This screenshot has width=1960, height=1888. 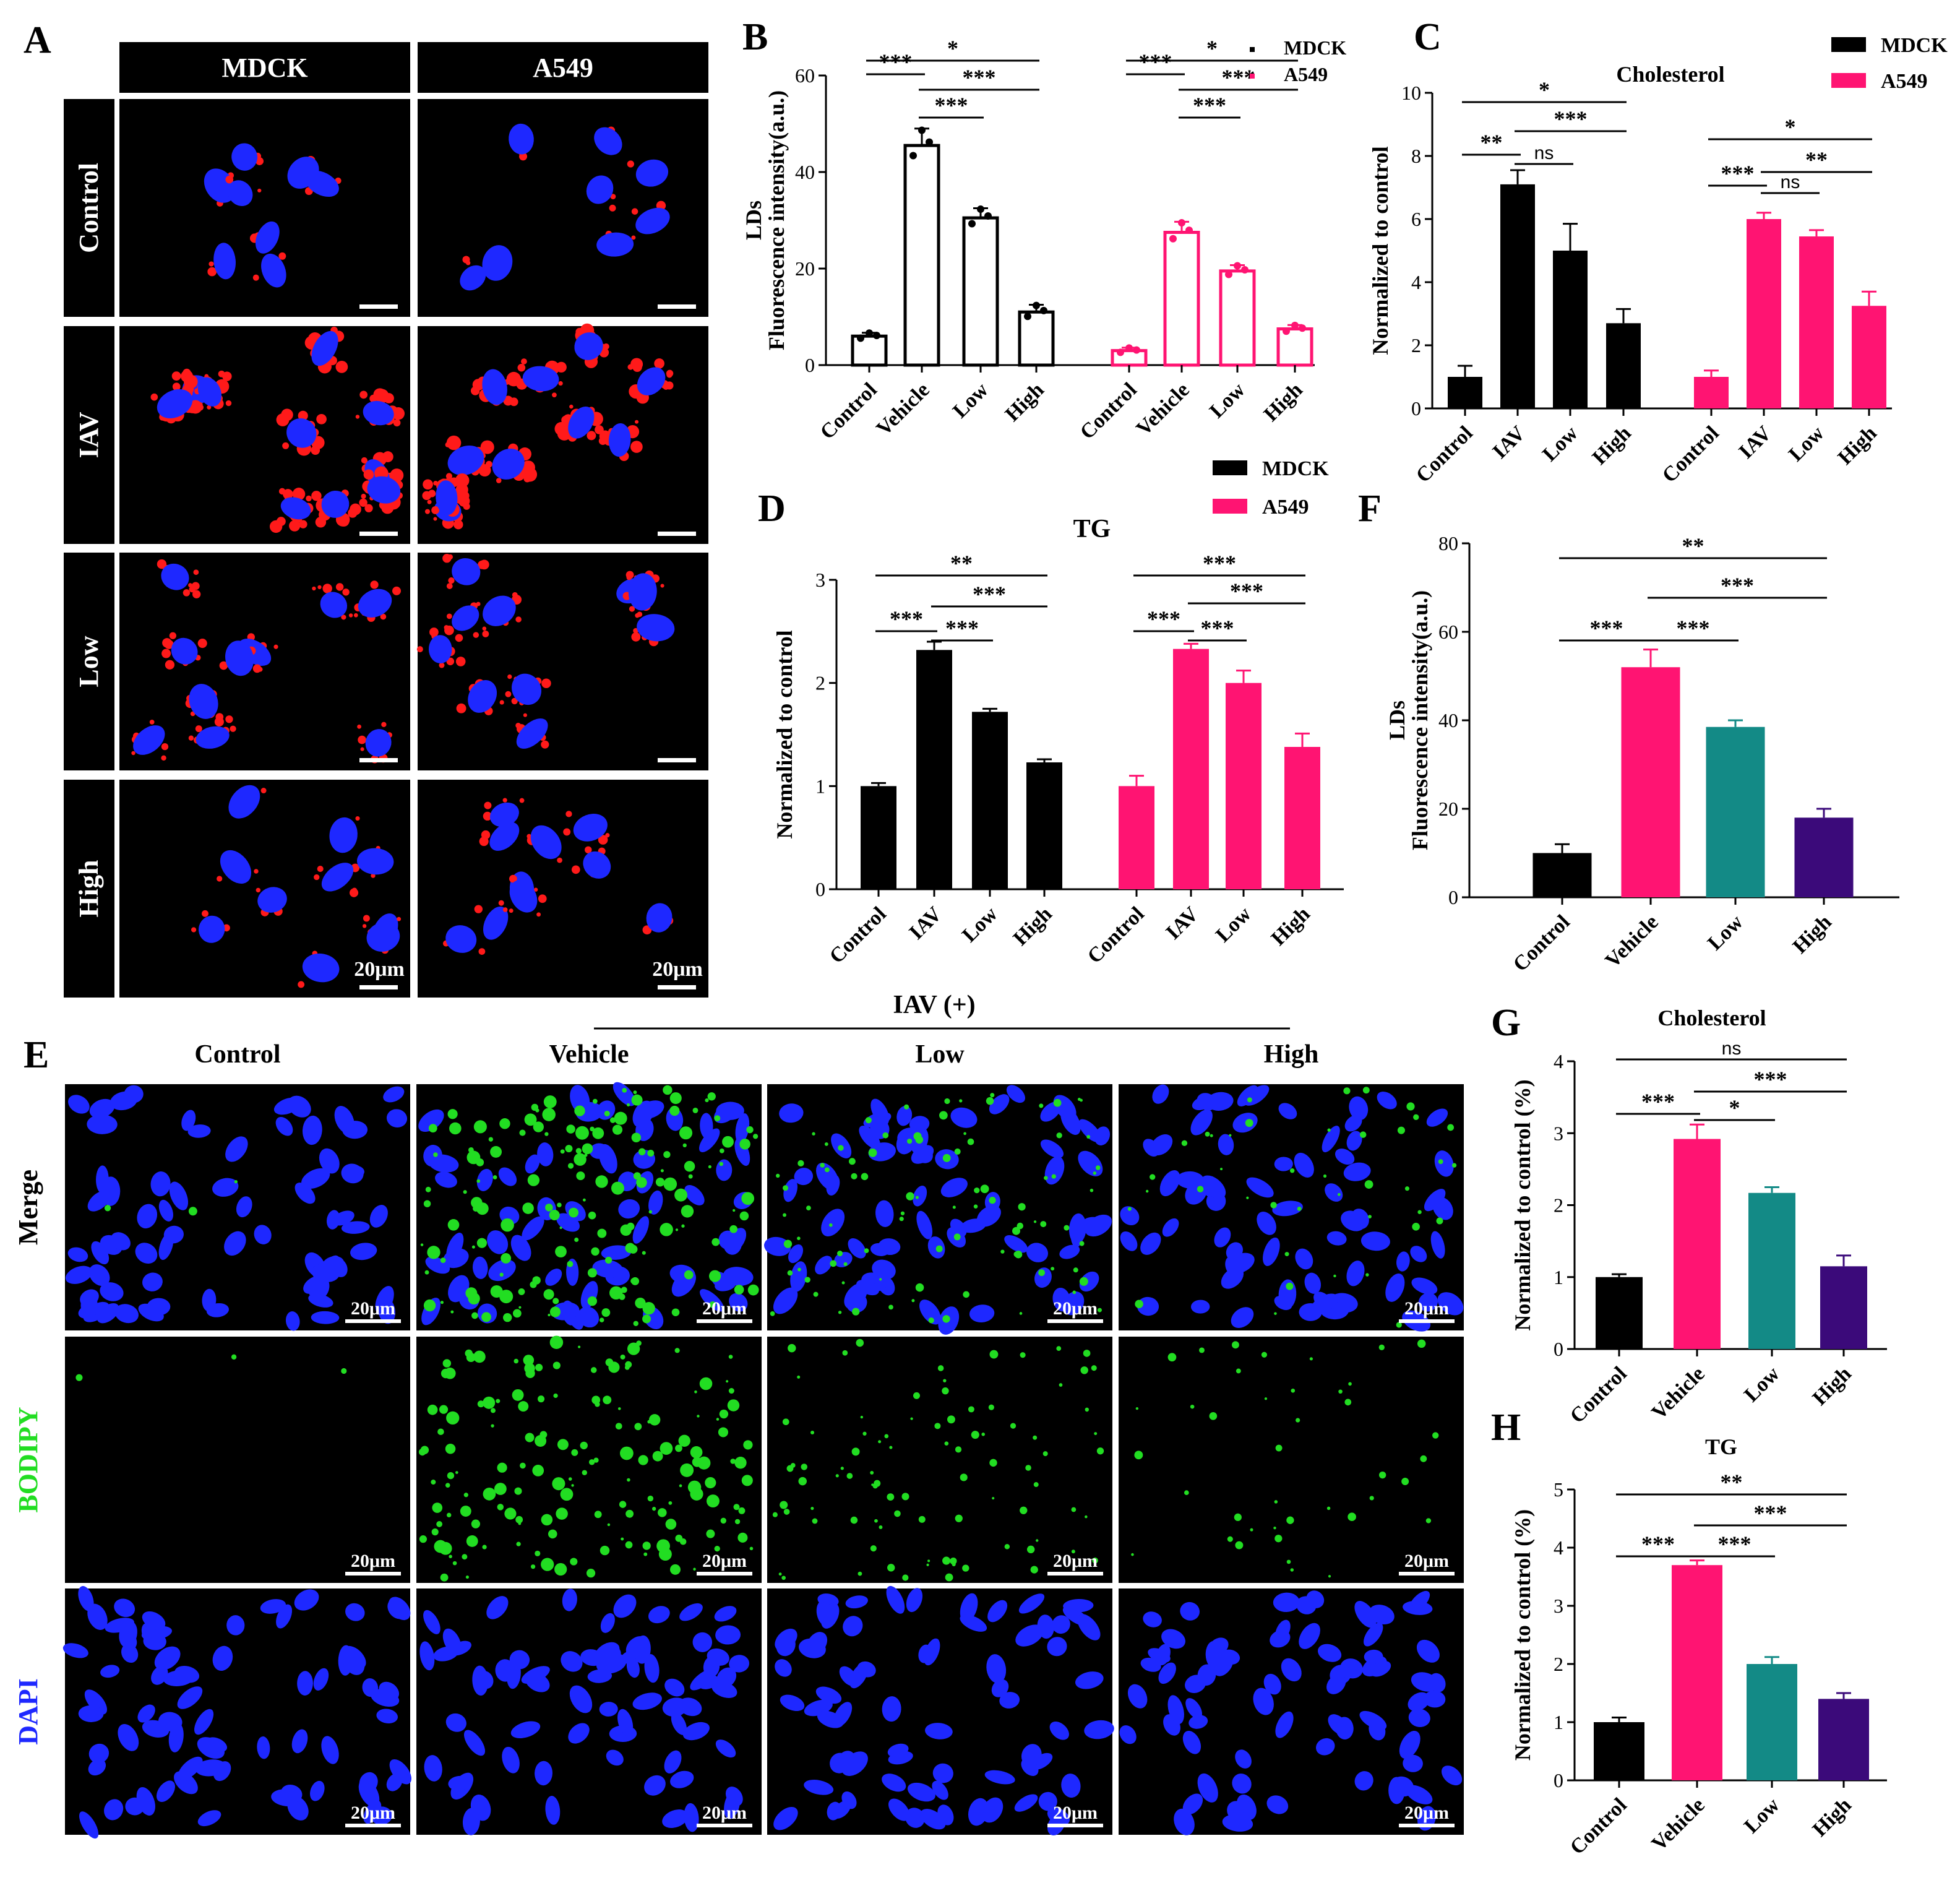 What do you see at coordinates (1559, 1277) in the screenshot?
I see `y-tick-label: 1` at bounding box center [1559, 1277].